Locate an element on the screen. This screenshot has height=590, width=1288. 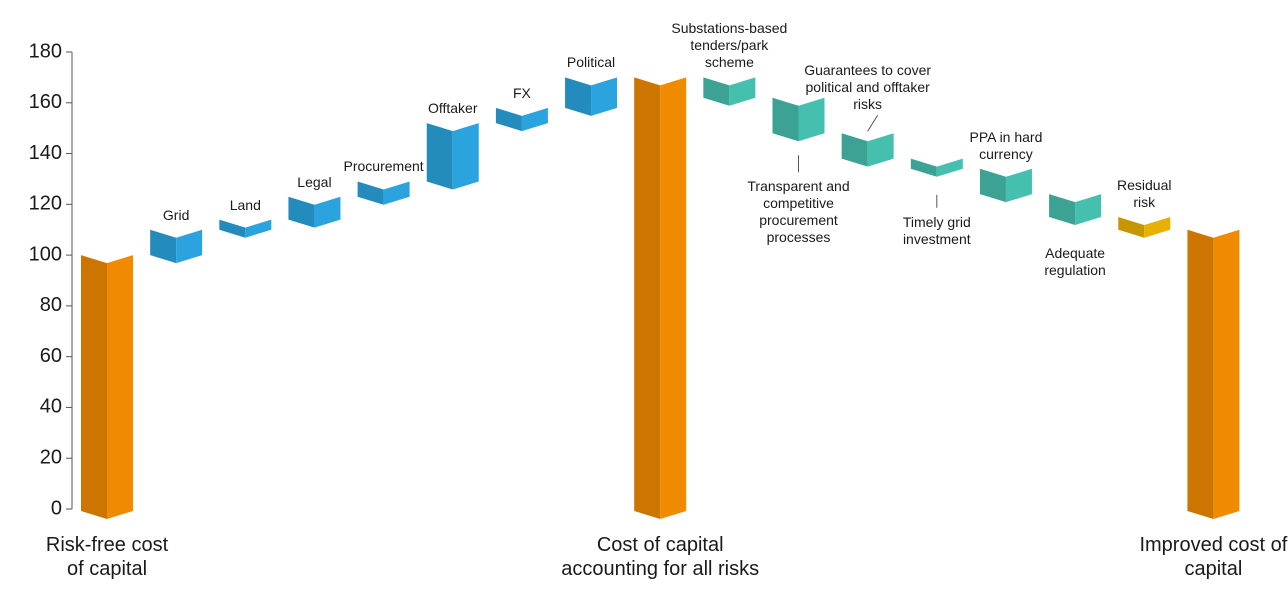
category-label: Substations-based tenders/park scheme is located at coordinates (729, 45).